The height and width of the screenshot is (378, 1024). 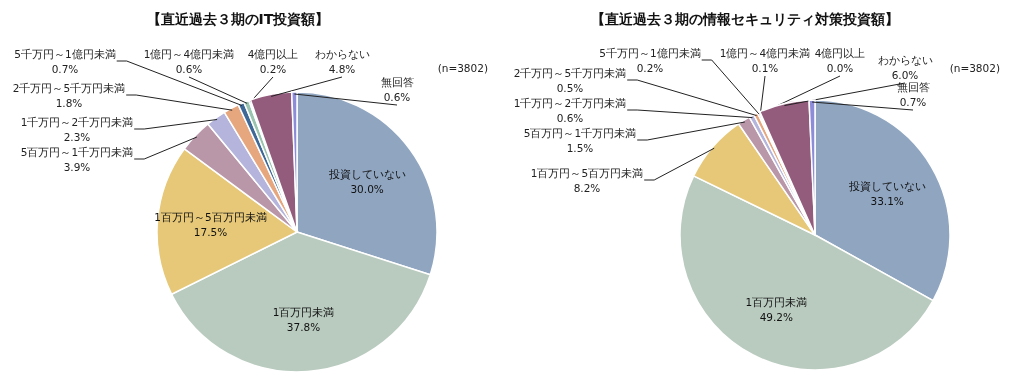 What do you see at coordinates (765, 68) in the screenshot?
I see `data-label: 0.1%` at bounding box center [765, 68].